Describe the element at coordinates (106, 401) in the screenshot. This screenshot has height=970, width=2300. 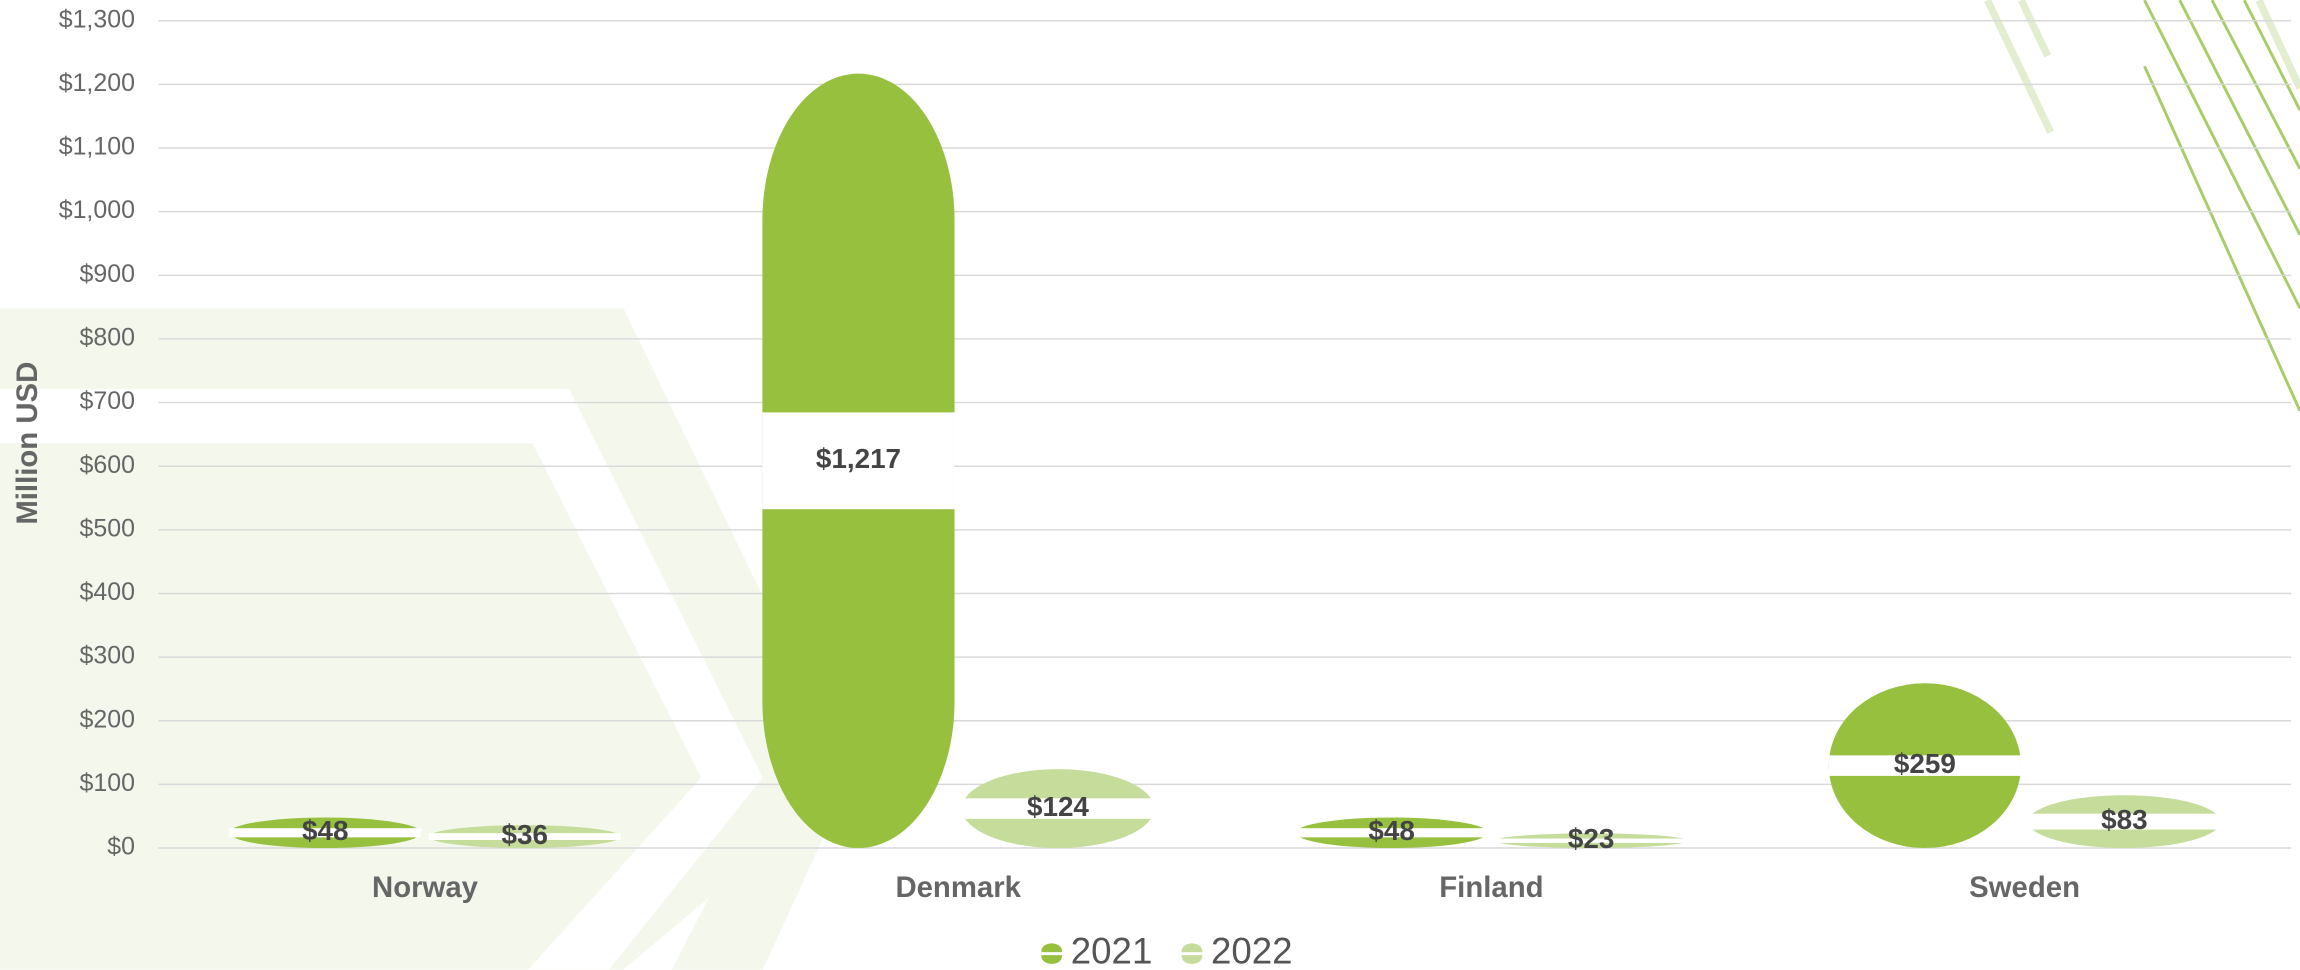
I see `y-tick-label: $700` at that location.